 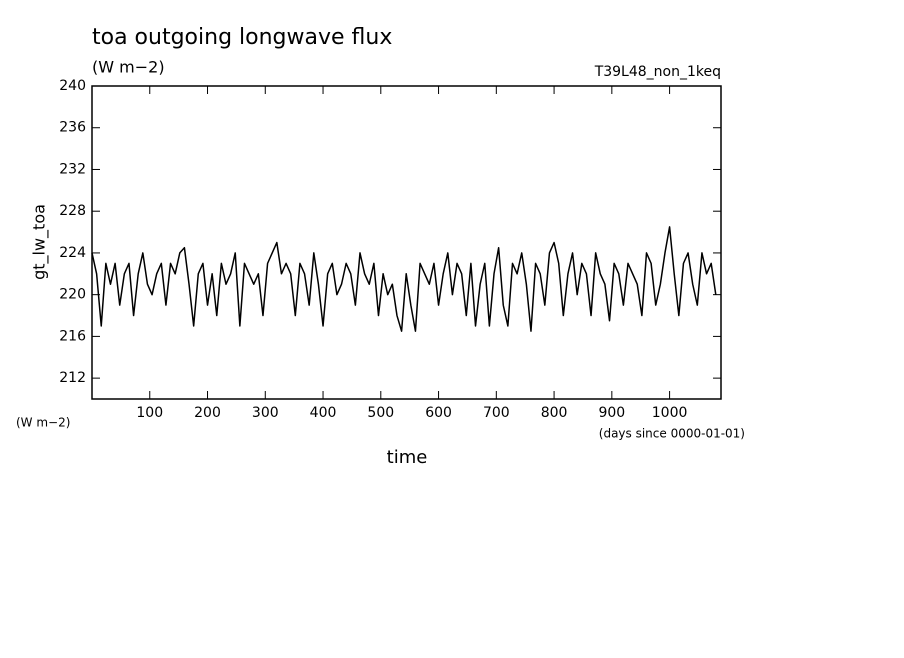 I want to click on experiment-label: T39L48_non_1keq, so click(x=657, y=72).